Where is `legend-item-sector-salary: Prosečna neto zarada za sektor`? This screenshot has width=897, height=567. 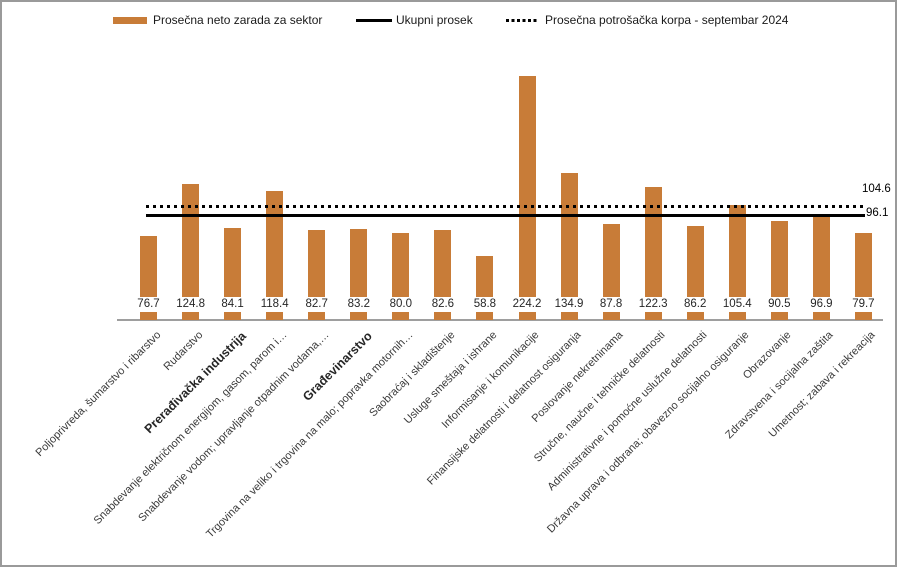 legend-item-sector-salary: Prosečna neto zarada za sektor is located at coordinates (217, 20).